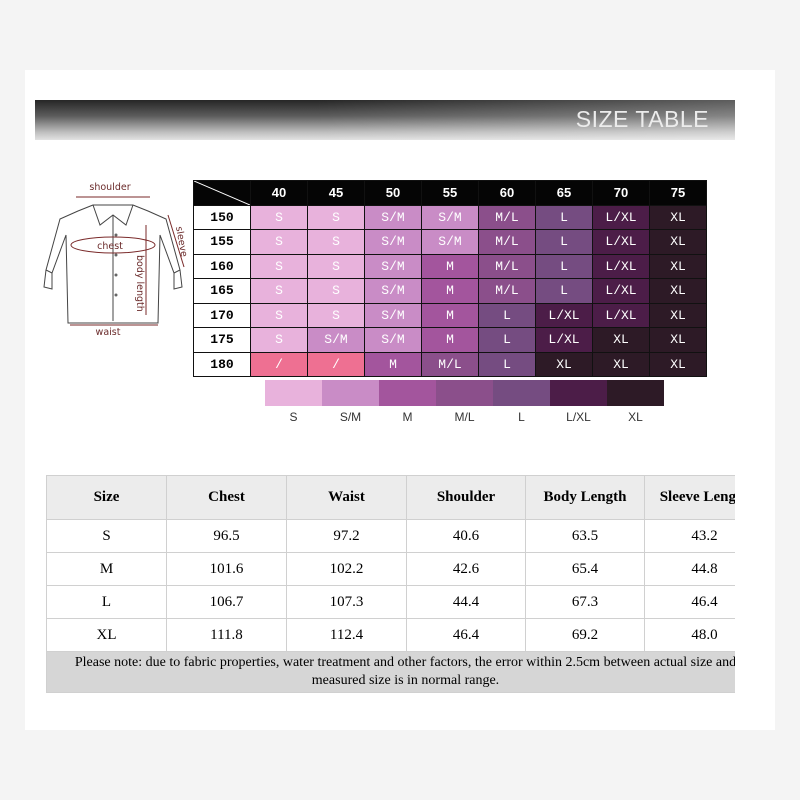 The image size is (800, 800). What do you see at coordinates (385, 120) in the screenshot?
I see `header-bar: SIZE TABLE` at bounding box center [385, 120].